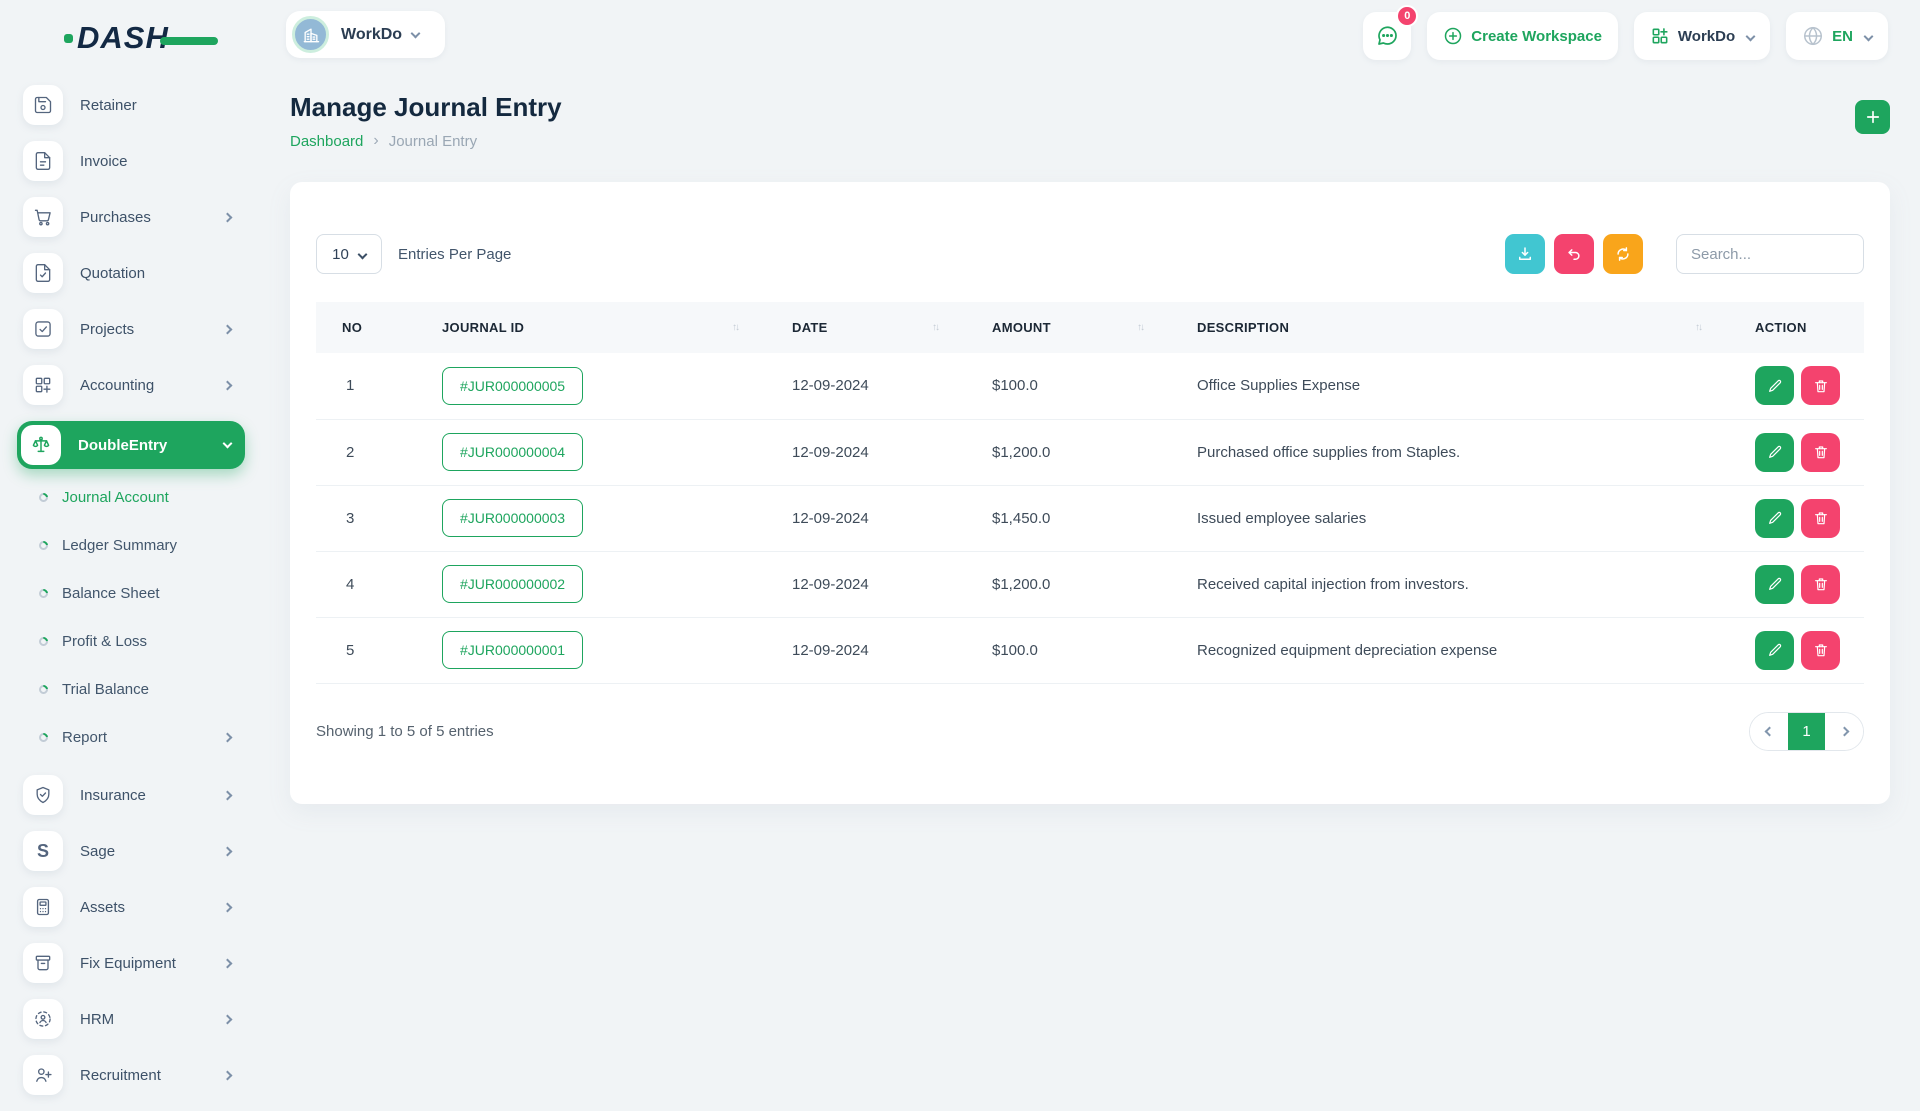 The height and width of the screenshot is (1111, 1920). I want to click on sort-icon: ↑↓, so click(736, 327).